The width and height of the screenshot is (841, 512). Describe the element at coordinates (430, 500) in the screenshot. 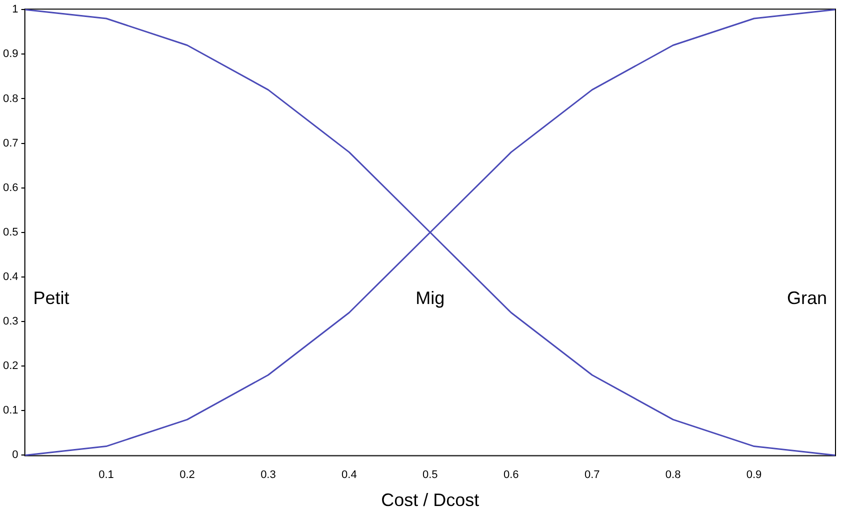

I see `x-axis-title: Cost / Dcost` at that location.